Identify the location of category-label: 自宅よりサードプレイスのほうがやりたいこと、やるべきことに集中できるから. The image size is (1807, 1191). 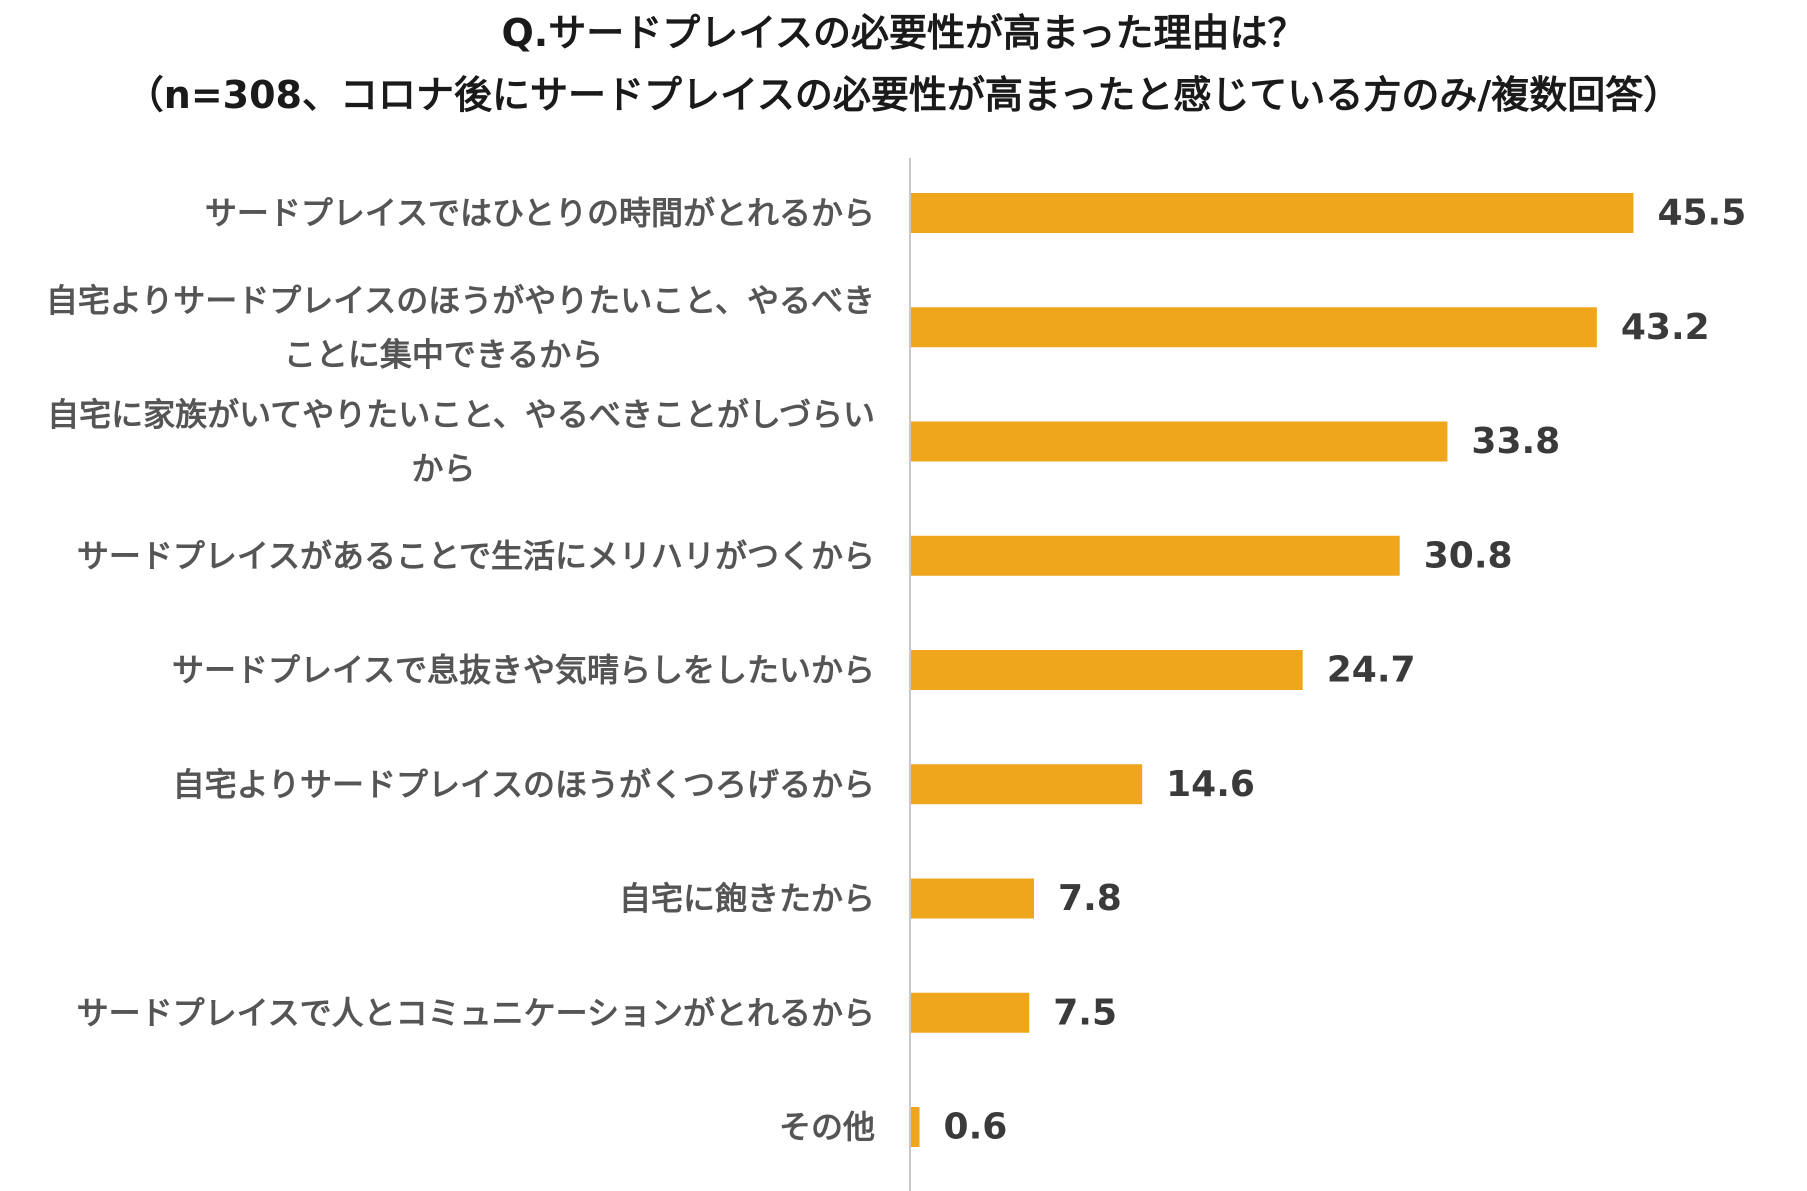
(460, 327).